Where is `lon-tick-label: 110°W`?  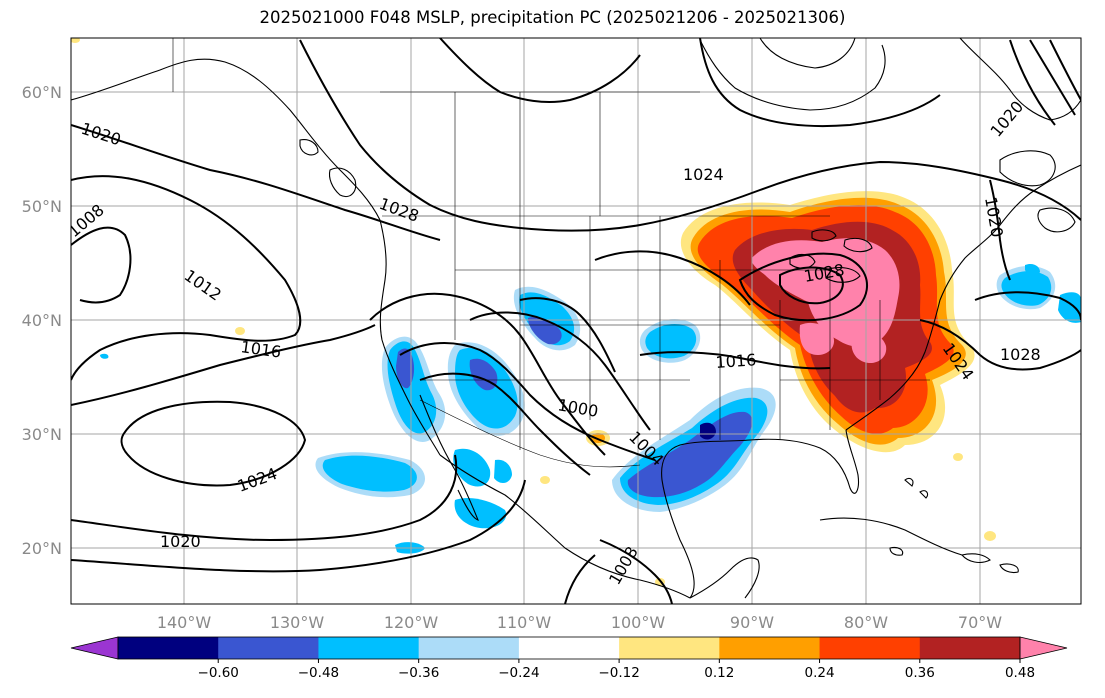
lon-tick-label: 110°W is located at coordinates (524, 622).